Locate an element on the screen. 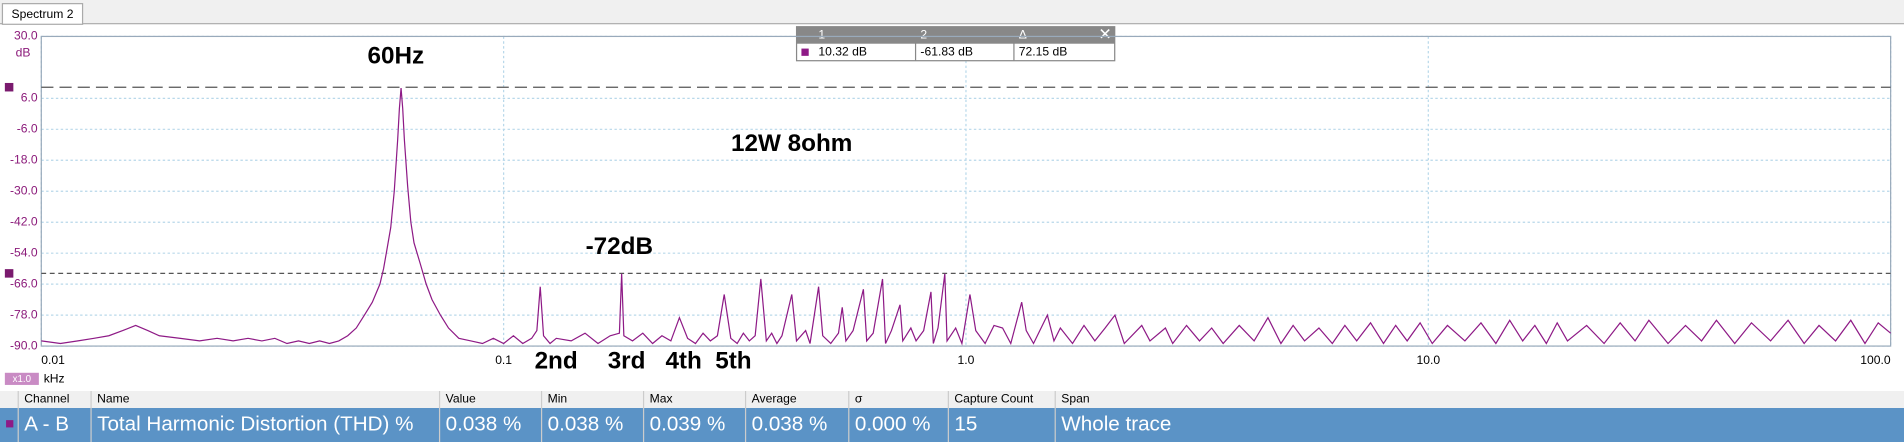 This screenshot has width=1904, height=447. annotation: 5th is located at coordinates (733, 360).